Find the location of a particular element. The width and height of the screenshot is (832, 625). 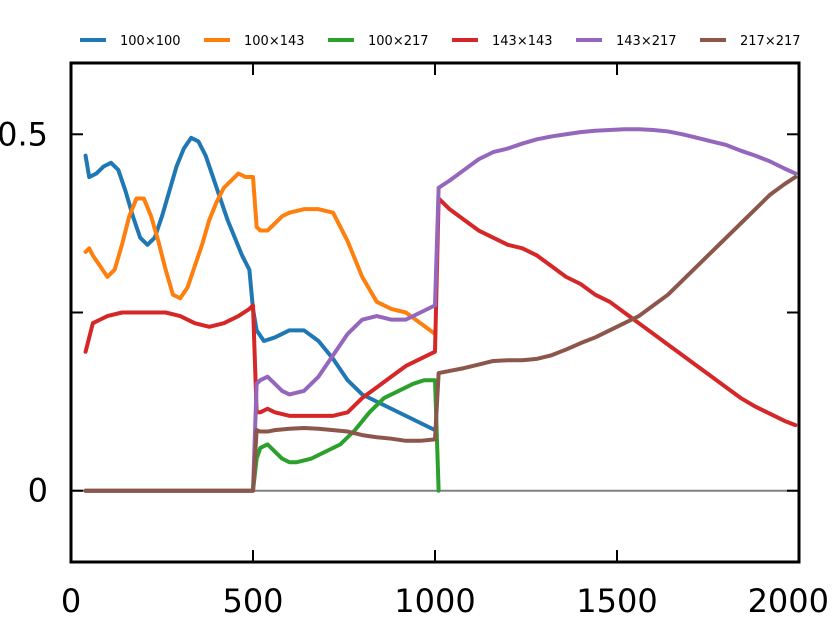

legend-label-5: 217×217 is located at coordinates (770, 41).